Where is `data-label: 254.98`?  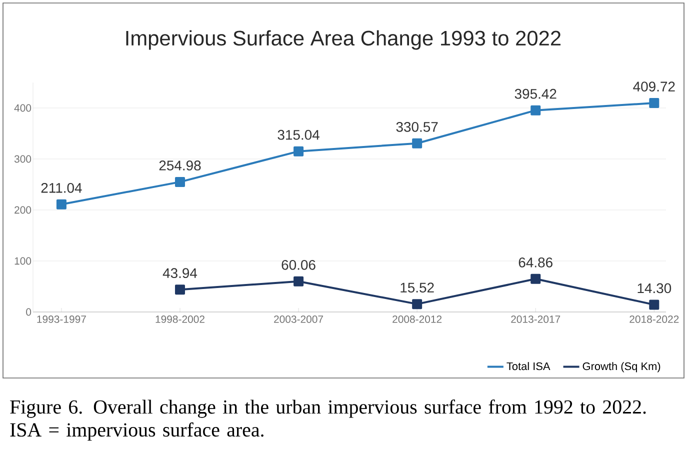
data-label: 254.98 is located at coordinates (180, 165).